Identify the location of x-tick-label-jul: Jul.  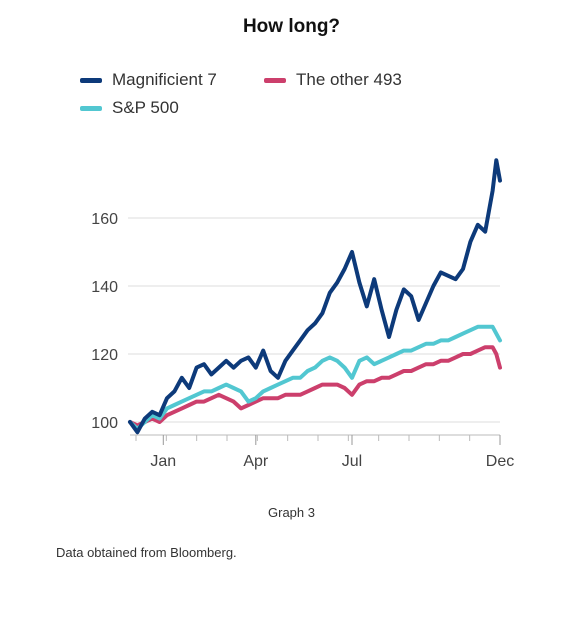
(352, 461).